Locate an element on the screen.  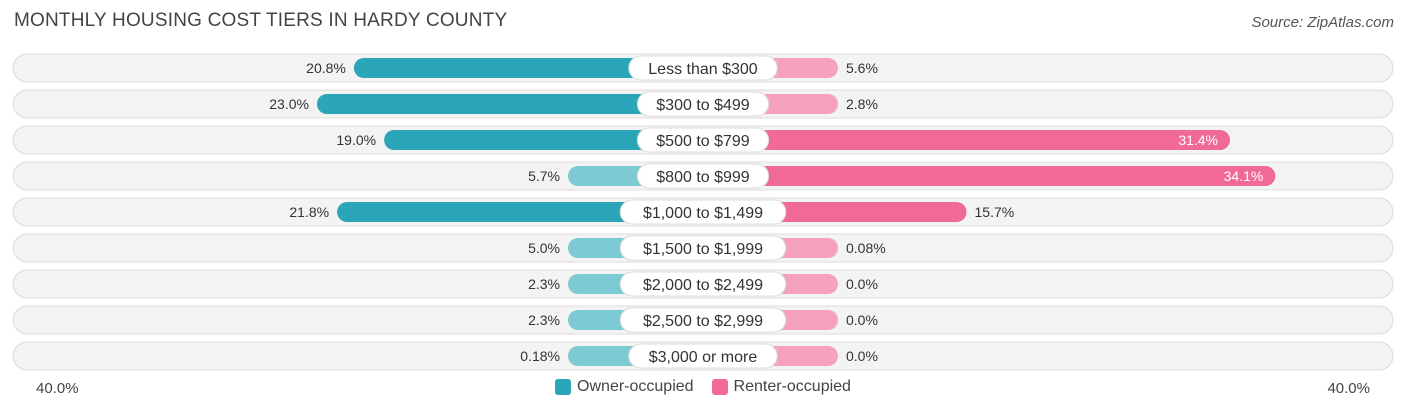
renter-value-label: 2.8% is located at coordinates (862, 104).